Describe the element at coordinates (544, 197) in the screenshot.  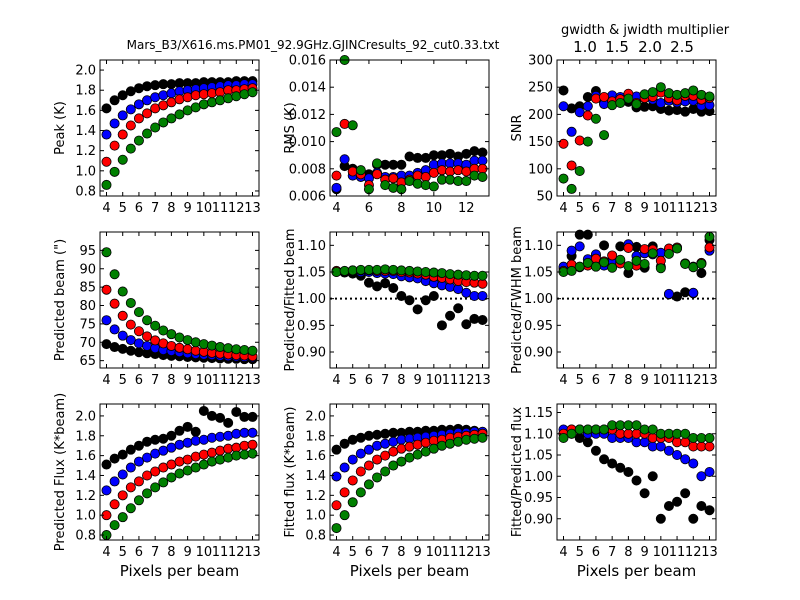
I see `y-tick-label: 50` at that location.